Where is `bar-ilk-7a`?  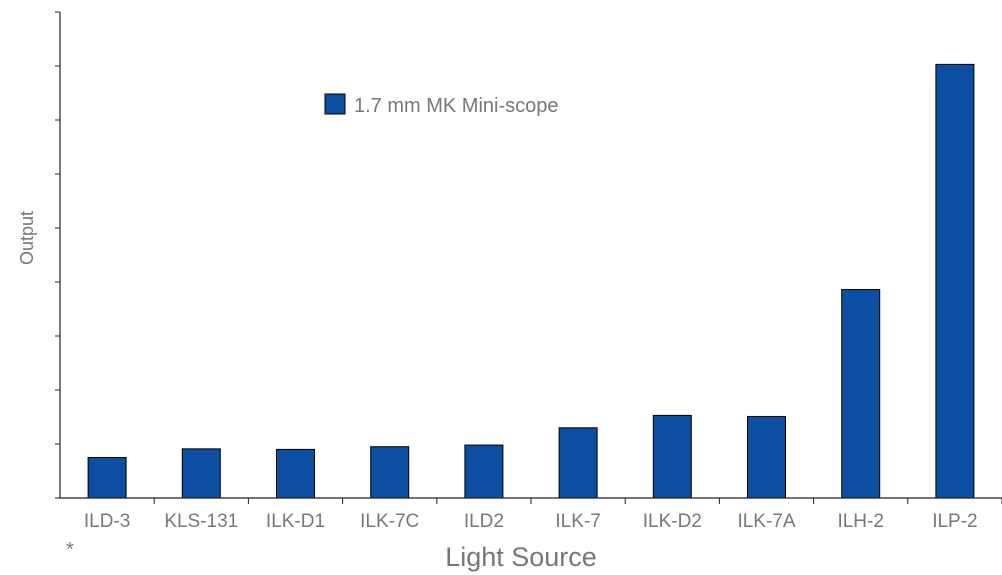
bar-ilk-7a is located at coordinates (766, 457).